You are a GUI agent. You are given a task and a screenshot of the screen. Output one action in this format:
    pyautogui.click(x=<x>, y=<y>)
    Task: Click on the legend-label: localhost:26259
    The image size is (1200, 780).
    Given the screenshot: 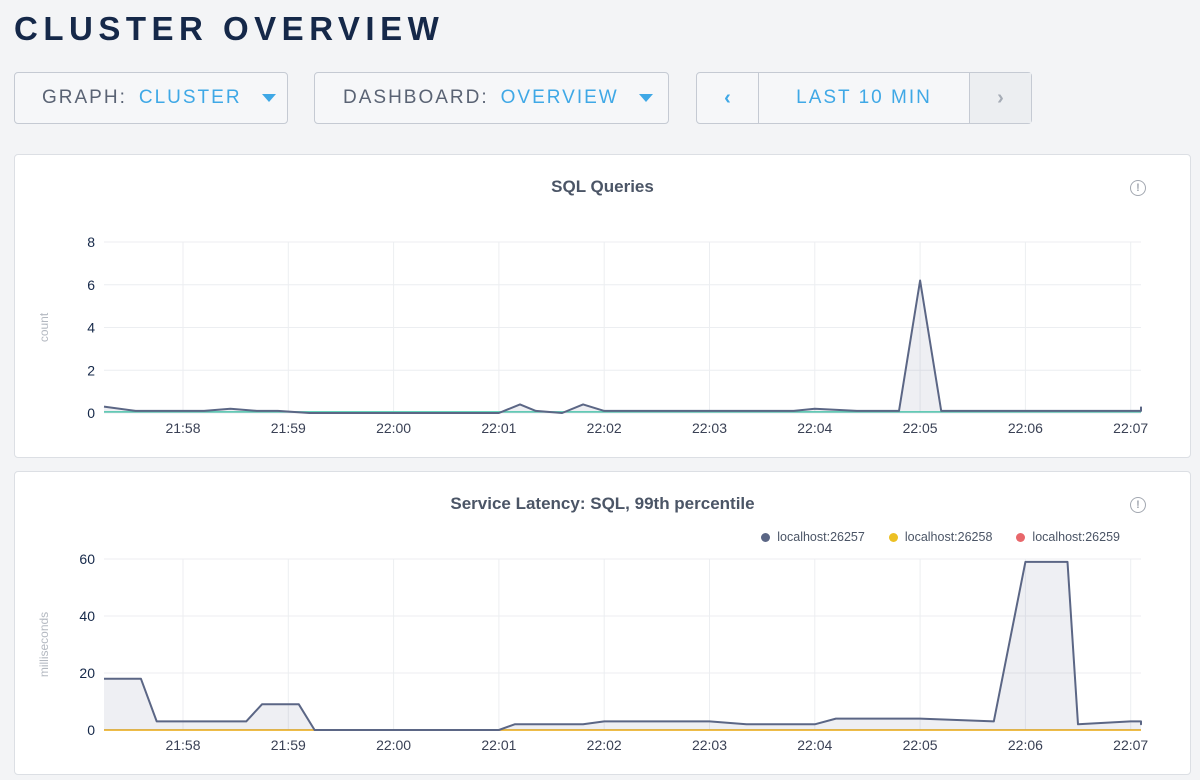 What is the action you would take?
    pyautogui.click(x=1076, y=537)
    